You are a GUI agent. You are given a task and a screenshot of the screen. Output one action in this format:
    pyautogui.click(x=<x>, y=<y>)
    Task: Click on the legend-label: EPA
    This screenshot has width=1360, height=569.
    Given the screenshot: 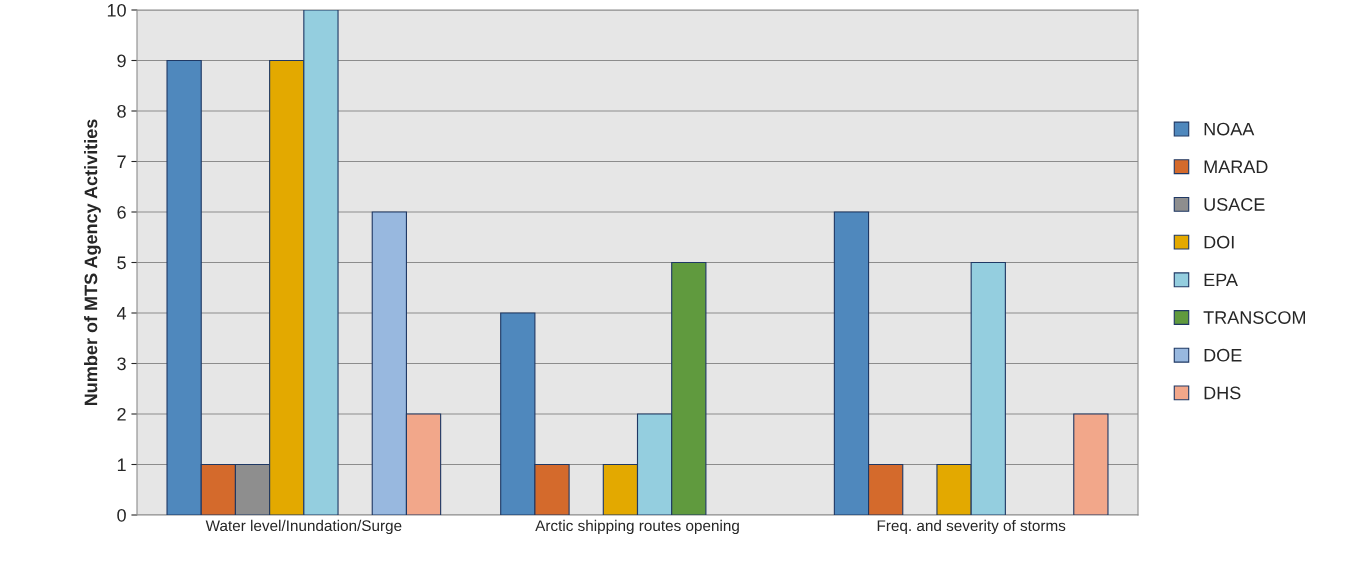 What is the action you would take?
    pyautogui.click(x=1221, y=280)
    